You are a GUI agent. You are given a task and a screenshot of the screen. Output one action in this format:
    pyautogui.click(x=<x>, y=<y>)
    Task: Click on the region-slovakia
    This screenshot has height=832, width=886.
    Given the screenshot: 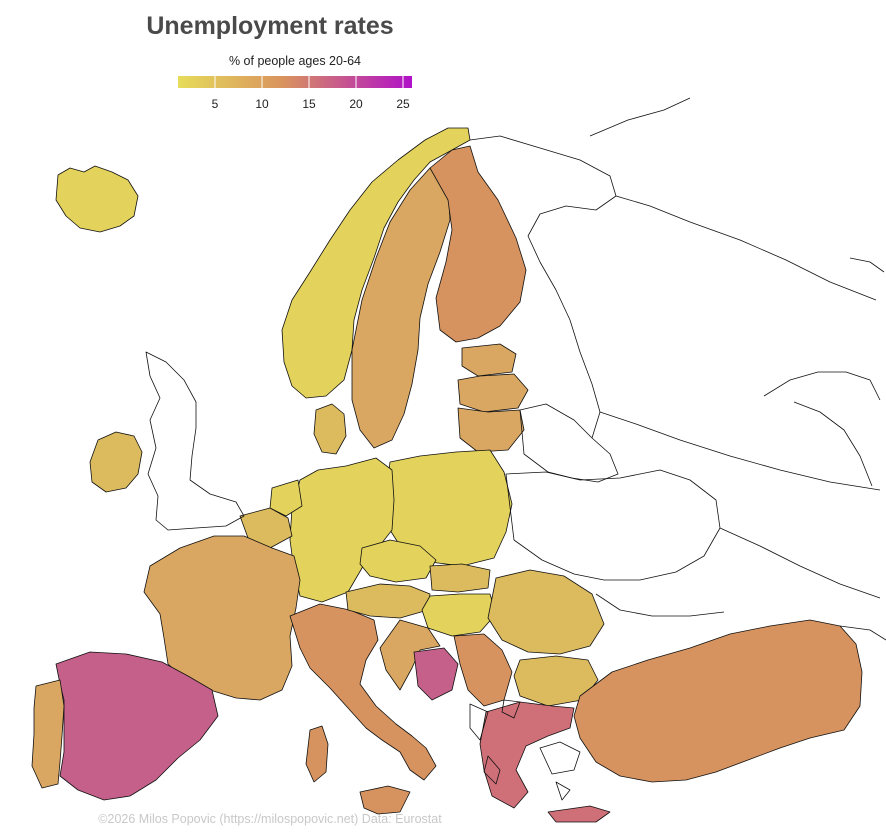 What is the action you would take?
    pyautogui.click(x=460, y=578)
    